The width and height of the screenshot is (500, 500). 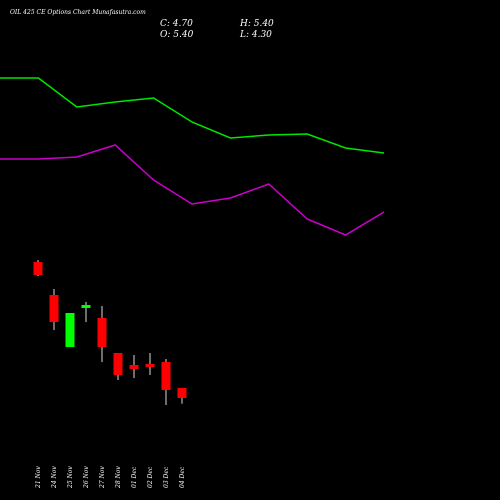 What do you see at coordinates (102, 477) in the screenshot?
I see `x-tick-label: 27 Nov` at bounding box center [102, 477].